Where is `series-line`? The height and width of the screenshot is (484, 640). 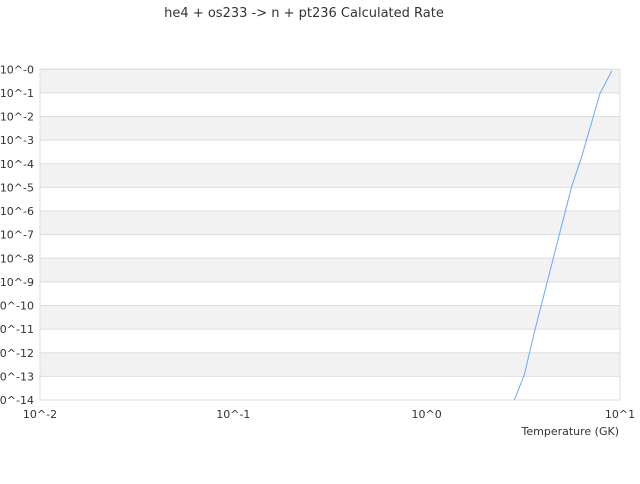
series-line is located at coordinates (563, 235).